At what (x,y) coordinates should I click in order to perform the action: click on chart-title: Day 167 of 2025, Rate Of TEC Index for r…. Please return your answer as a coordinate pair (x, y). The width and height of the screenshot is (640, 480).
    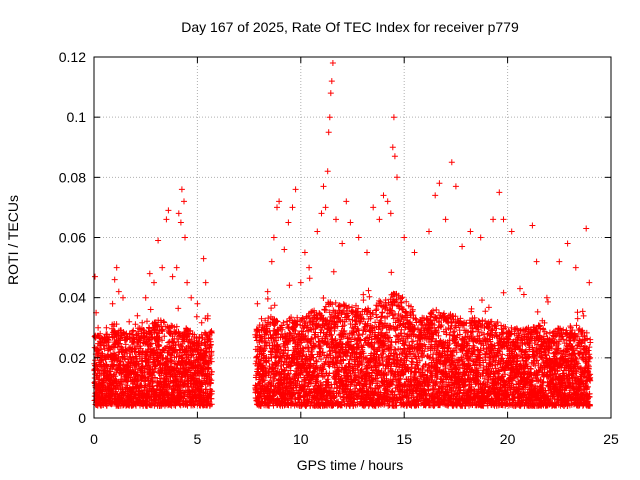
    Looking at the image, I should click on (350, 27).